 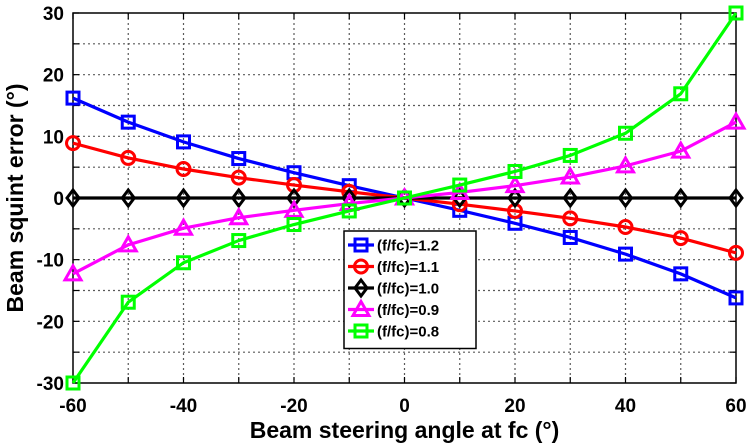 I want to click on legend-label: (f/fc)=1.2, so click(x=408, y=246).